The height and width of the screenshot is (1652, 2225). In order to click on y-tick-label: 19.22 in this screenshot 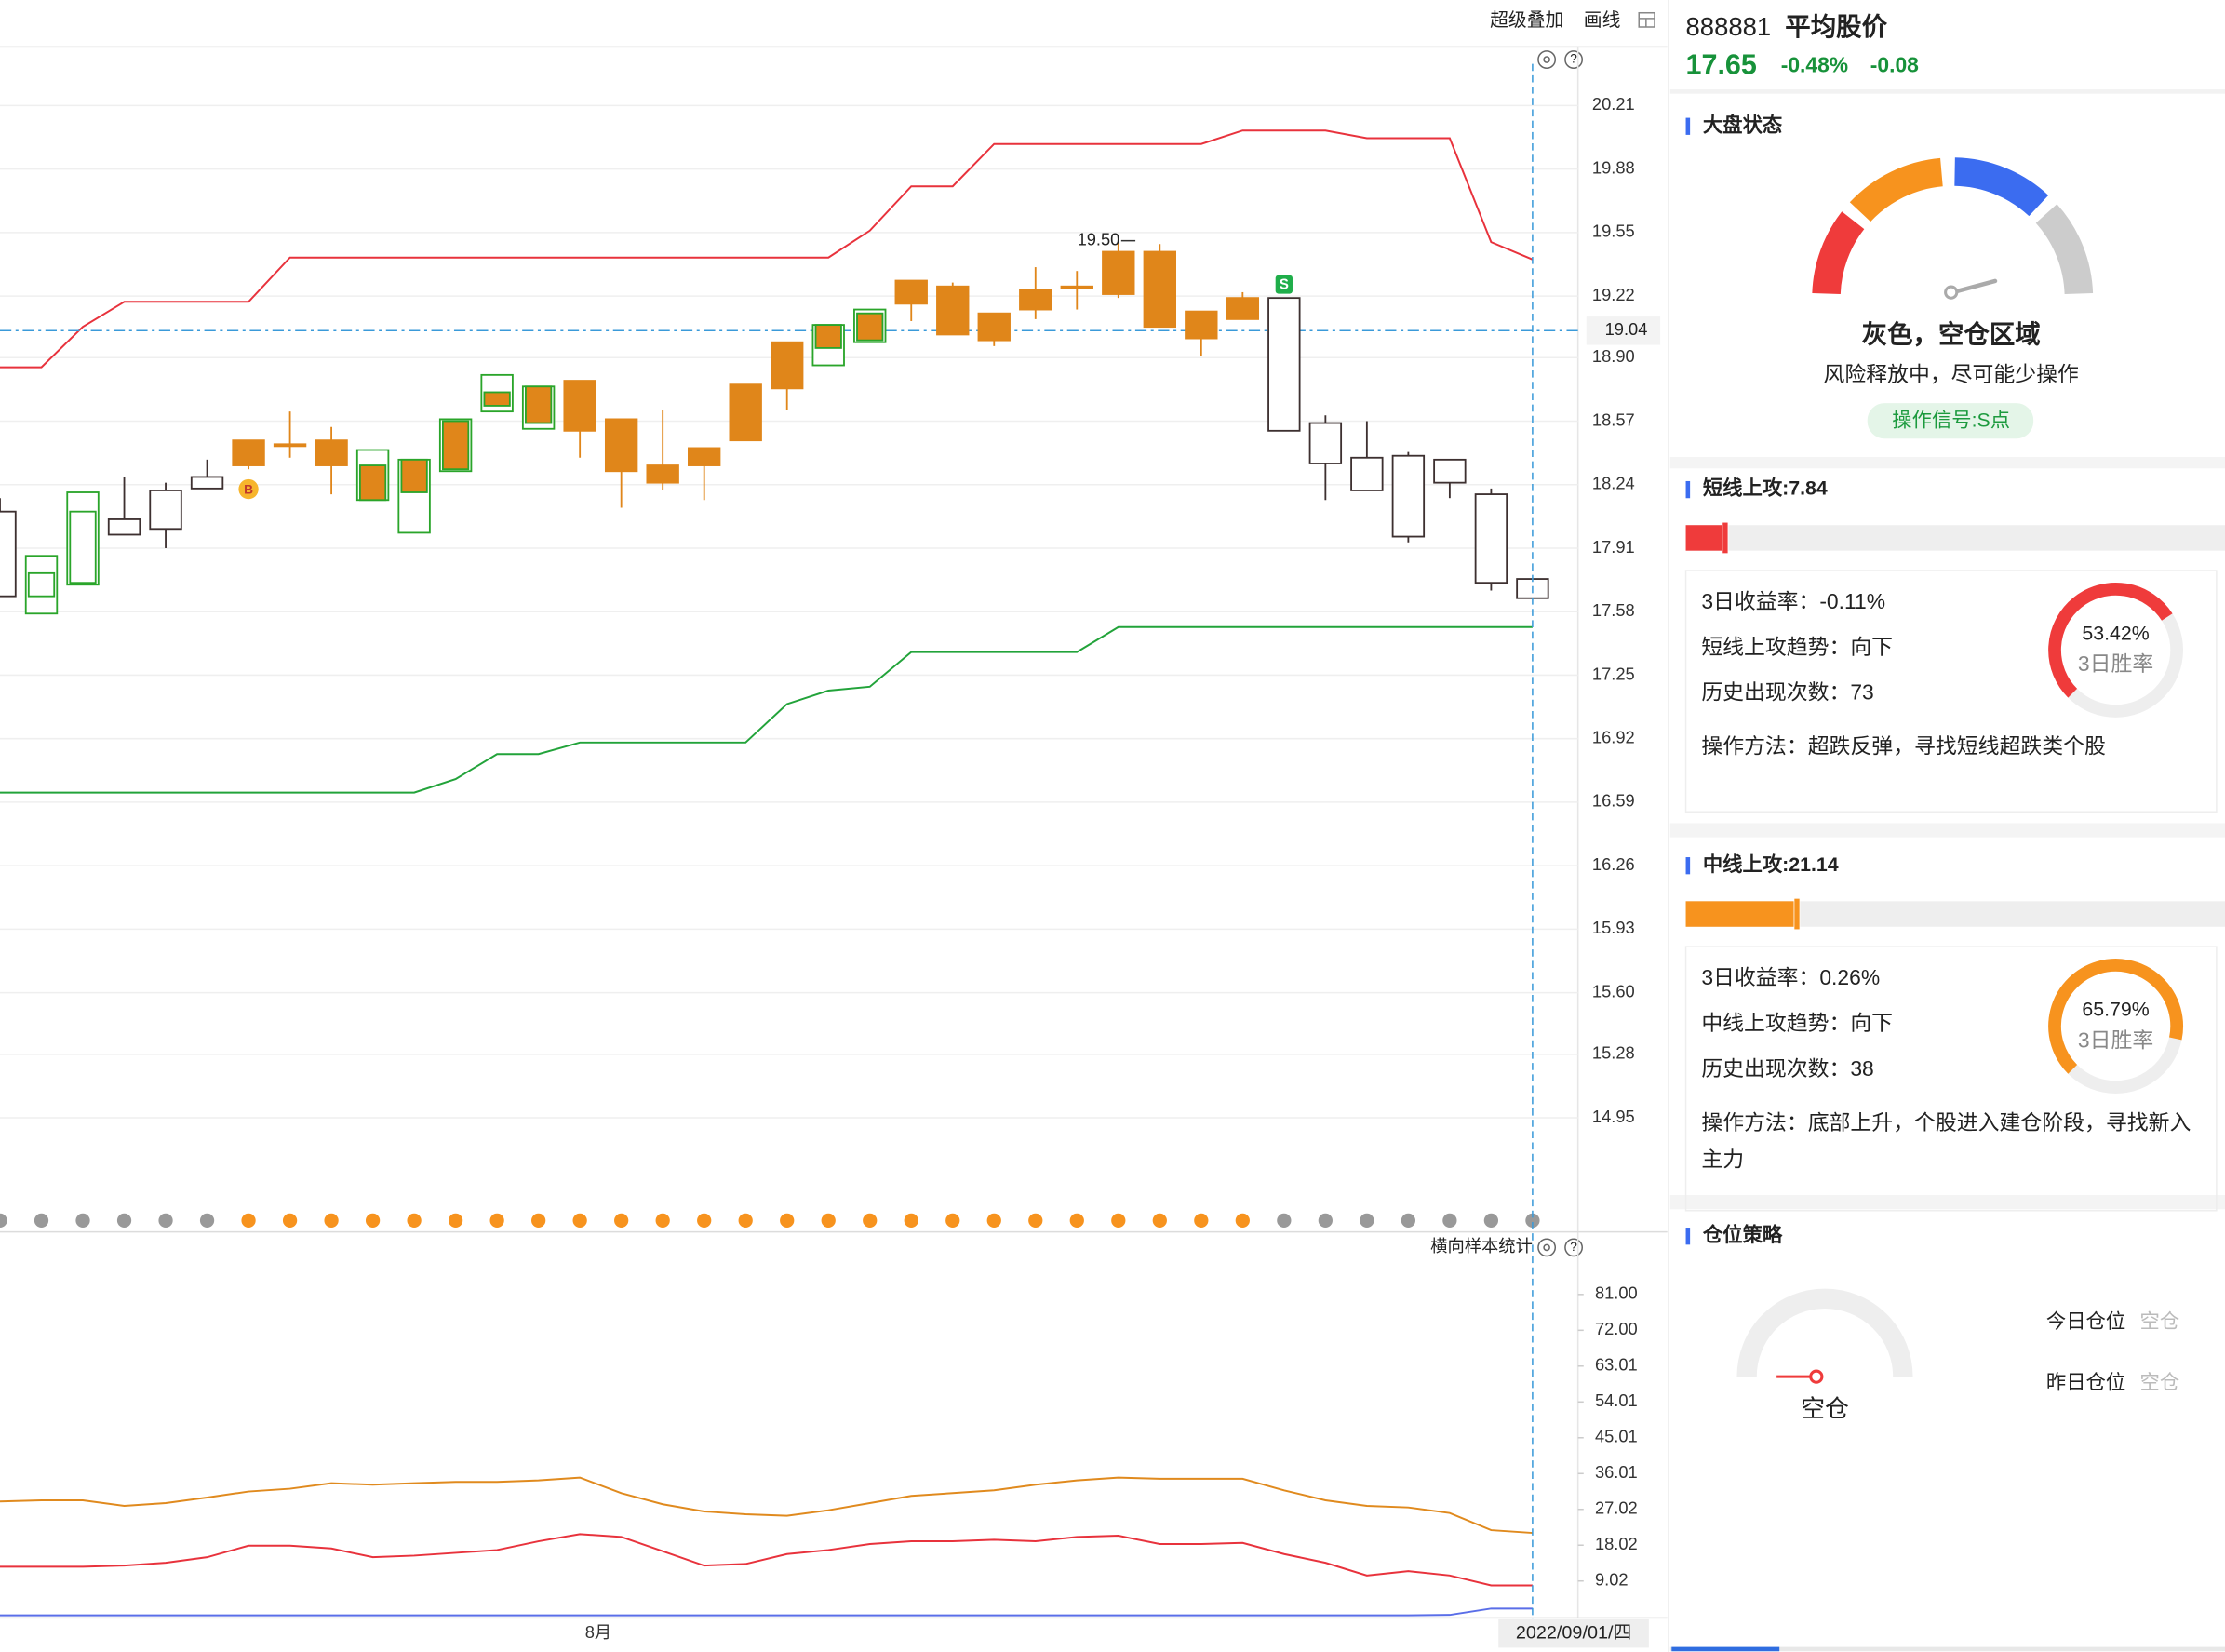, I will do `click(1613, 295)`.